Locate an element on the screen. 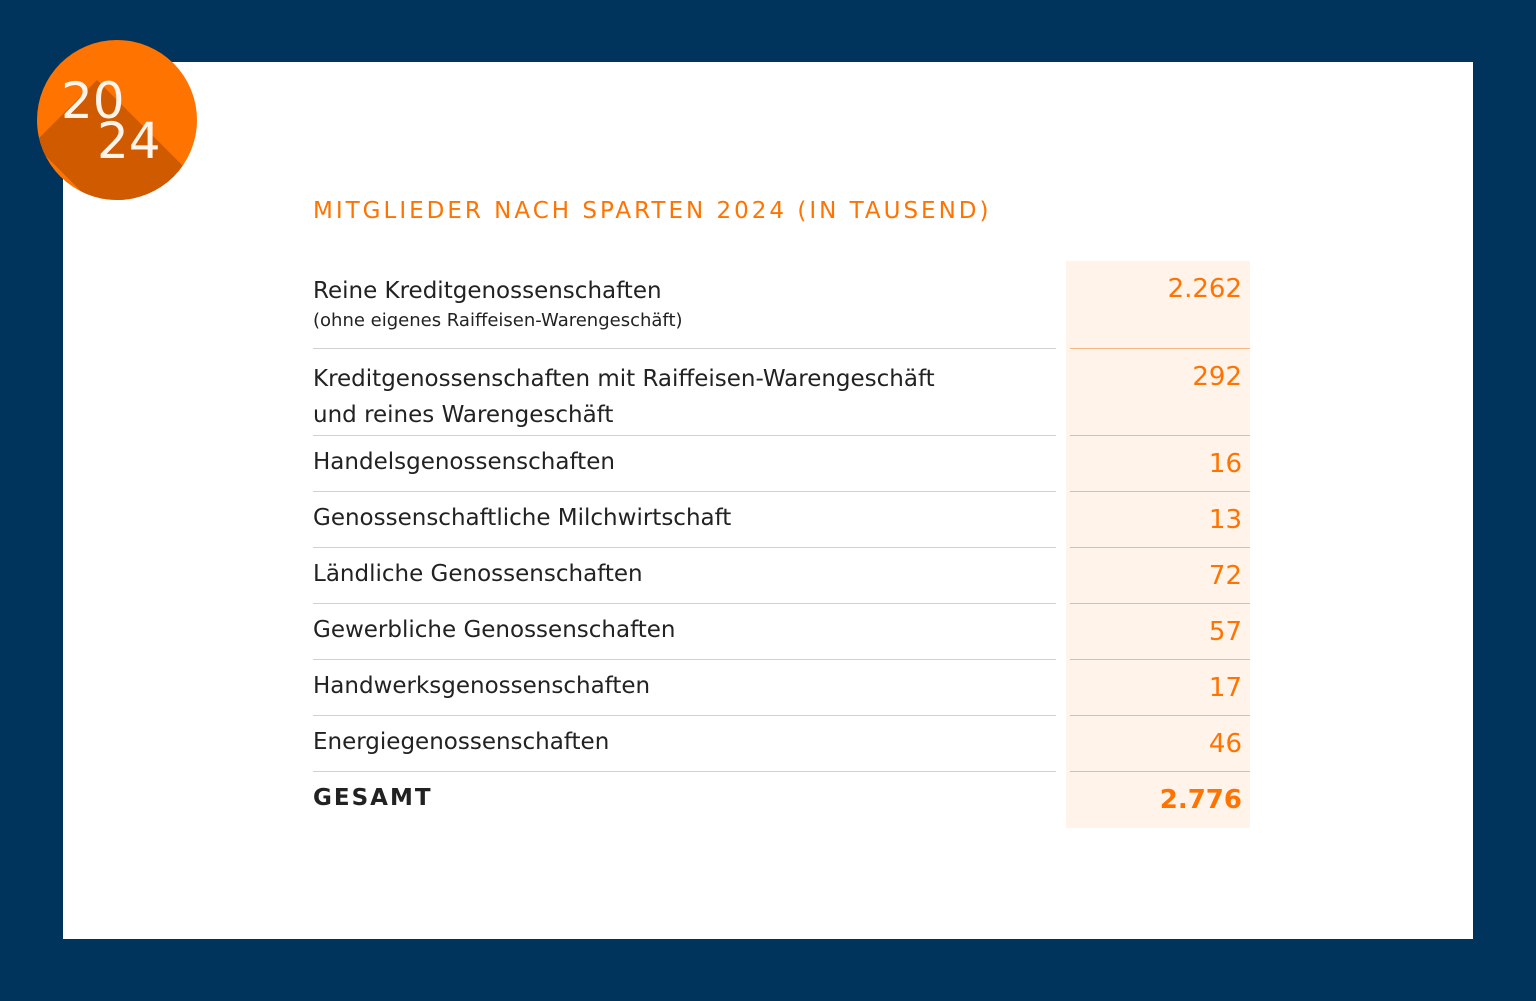 The image size is (1536, 1001). total-label: GESAMT is located at coordinates (373, 798).